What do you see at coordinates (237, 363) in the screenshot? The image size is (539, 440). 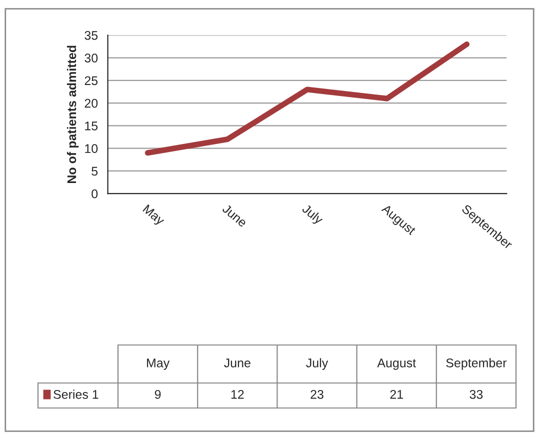 I see `category-label: June` at bounding box center [237, 363].